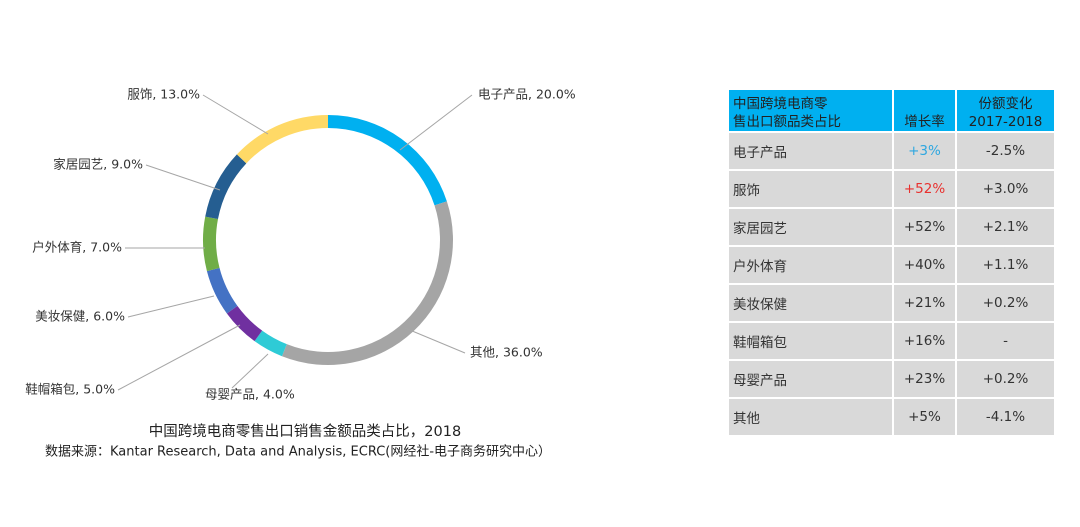  I want to click on data-label: 户外体育, 7.0%, so click(77, 247).